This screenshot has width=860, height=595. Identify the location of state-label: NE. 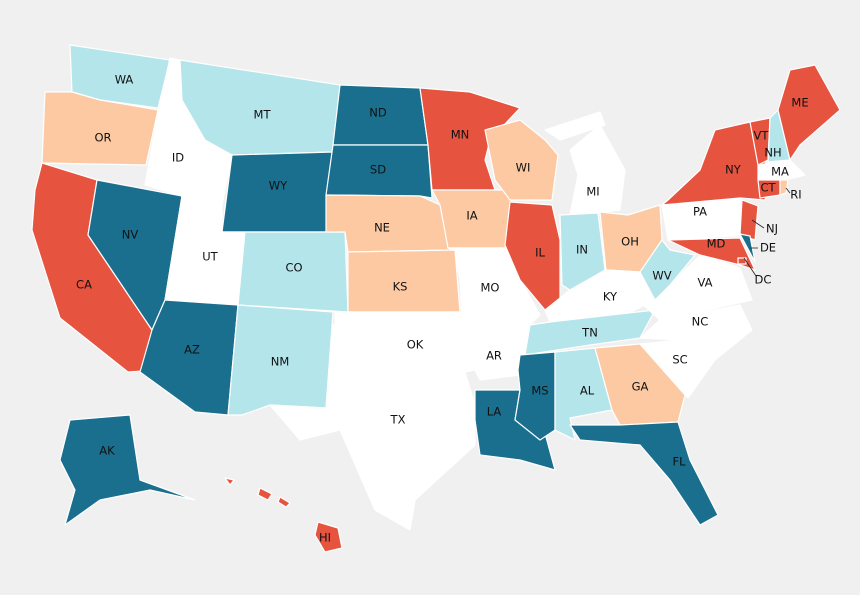
(382, 228).